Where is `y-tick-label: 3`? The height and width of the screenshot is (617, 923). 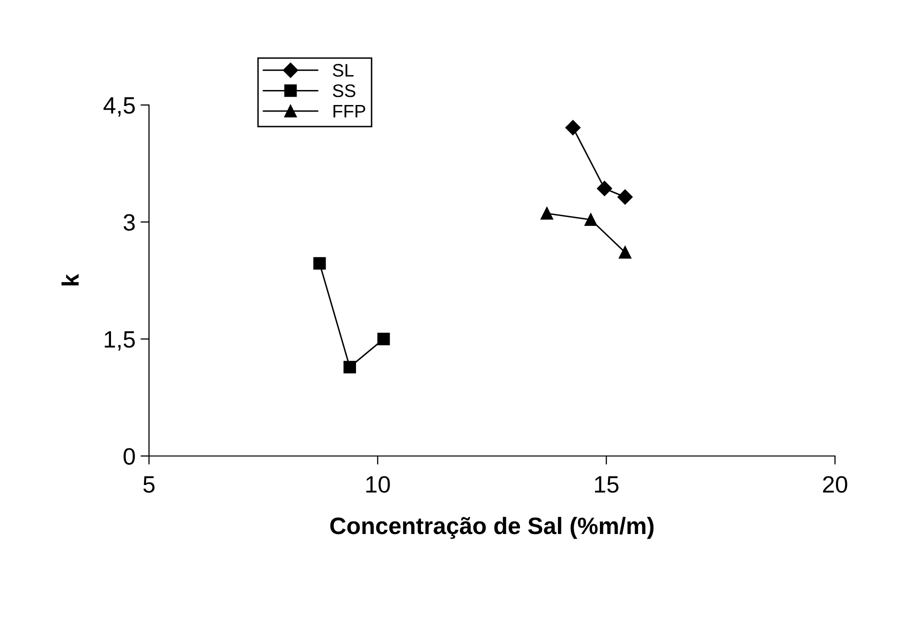
y-tick-label: 3 is located at coordinates (129, 222).